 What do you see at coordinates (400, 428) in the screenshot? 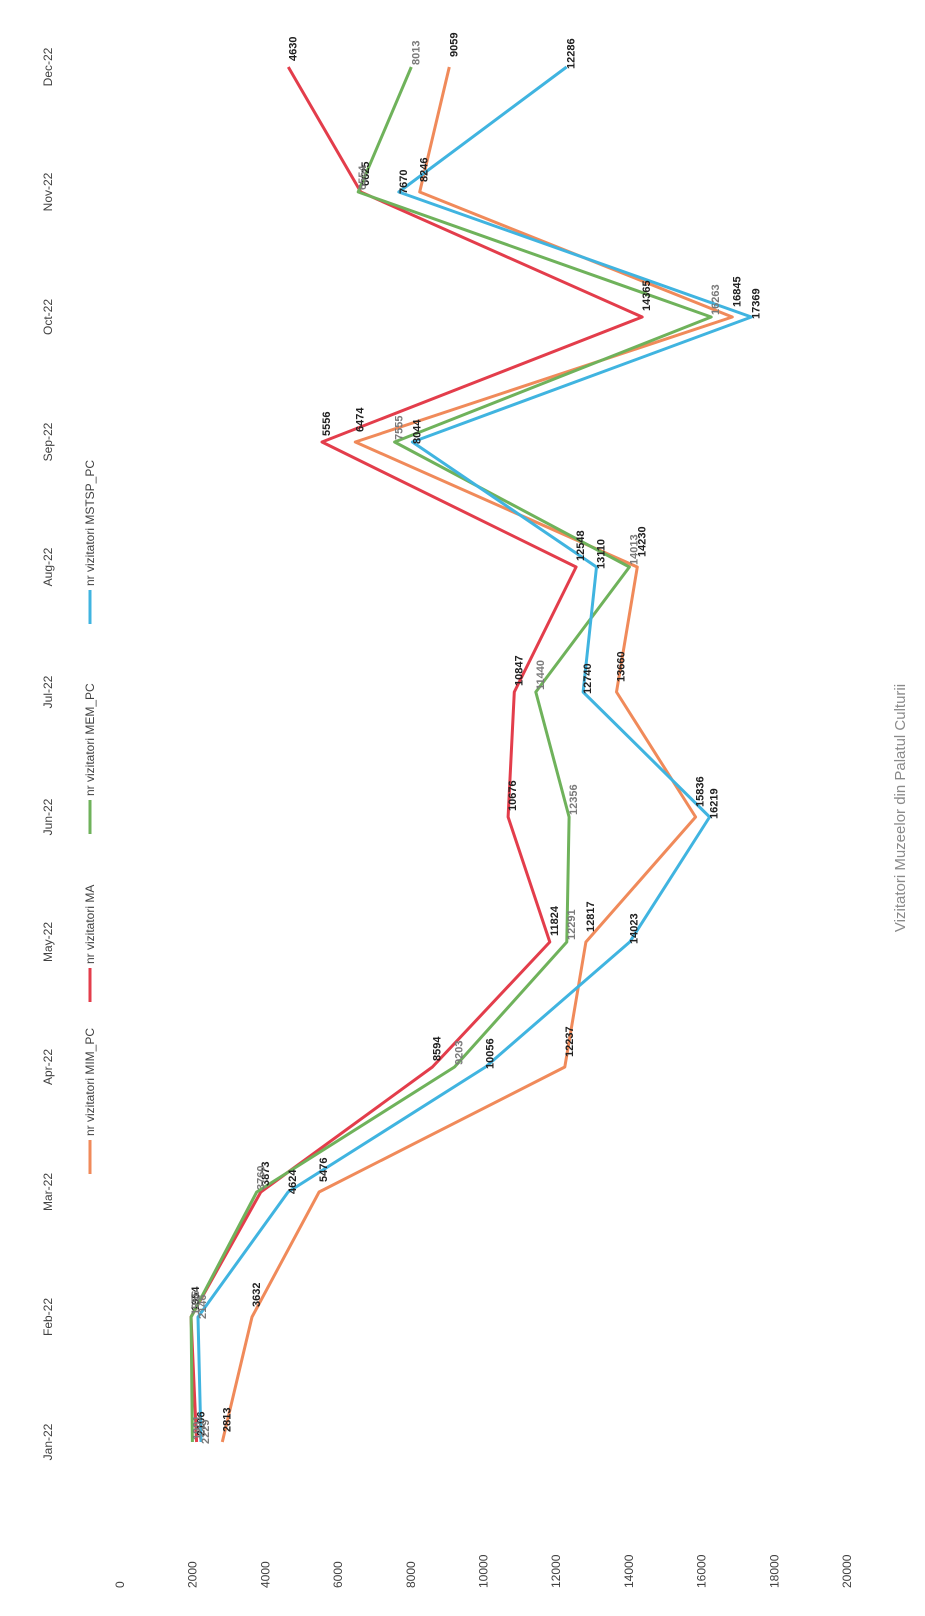
I see `data-label: 7555` at bounding box center [400, 428].